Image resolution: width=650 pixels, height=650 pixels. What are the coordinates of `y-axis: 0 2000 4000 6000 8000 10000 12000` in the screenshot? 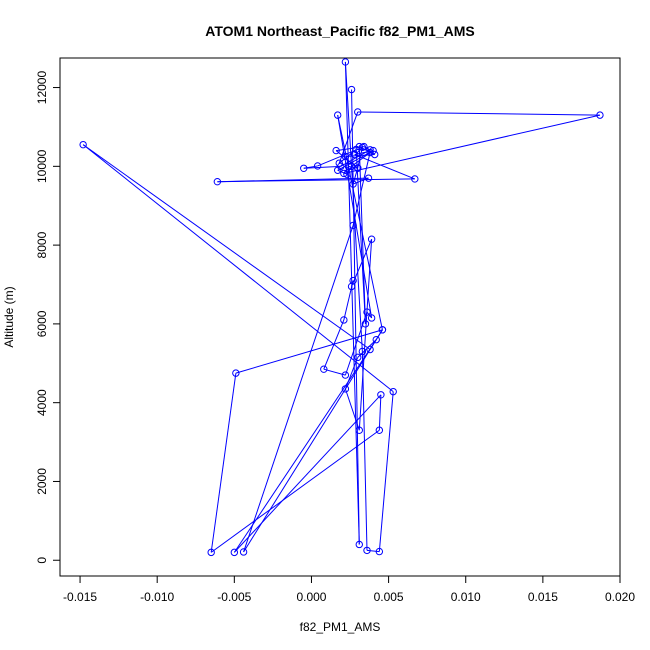 It's located at (47, 317).